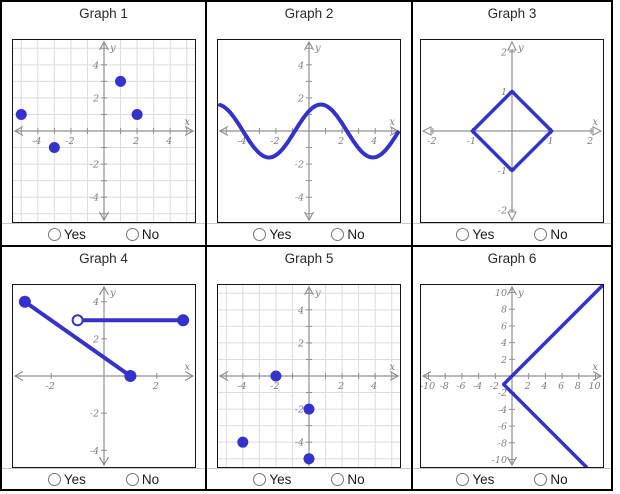 This screenshot has width=620, height=494. Describe the element at coordinates (309, 376) in the screenshot. I see `graph-5-plot: -4 -2 2 4 -4 -2 2 4 x y` at that location.